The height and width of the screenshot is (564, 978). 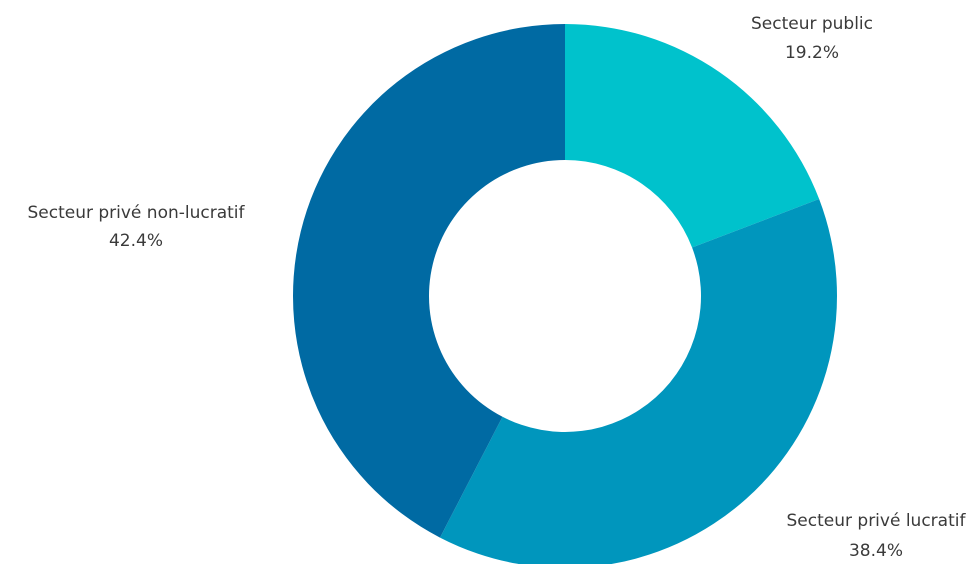 What do you see at coordinates (812, 24) in the screenshot?
I see `slice-label-public: Secteur public` at bounding box center [812, 24].